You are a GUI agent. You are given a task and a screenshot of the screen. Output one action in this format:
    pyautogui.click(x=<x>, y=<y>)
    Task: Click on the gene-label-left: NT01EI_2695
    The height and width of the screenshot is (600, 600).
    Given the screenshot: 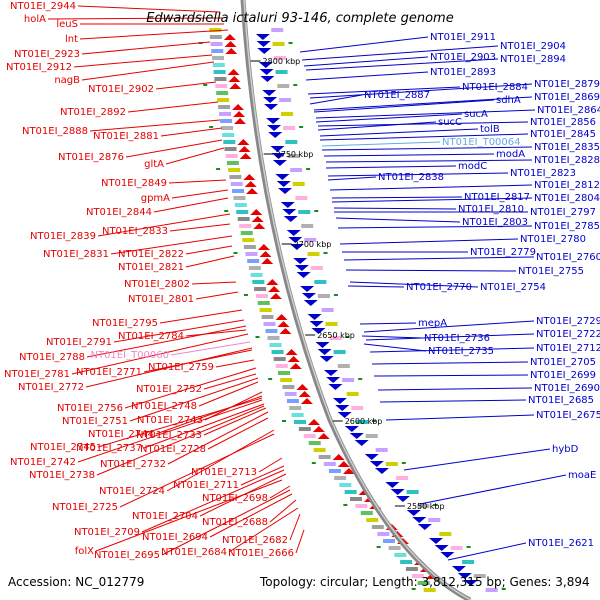 What is the action you would take?
    pyautogui.click(x=127, y=555)
    